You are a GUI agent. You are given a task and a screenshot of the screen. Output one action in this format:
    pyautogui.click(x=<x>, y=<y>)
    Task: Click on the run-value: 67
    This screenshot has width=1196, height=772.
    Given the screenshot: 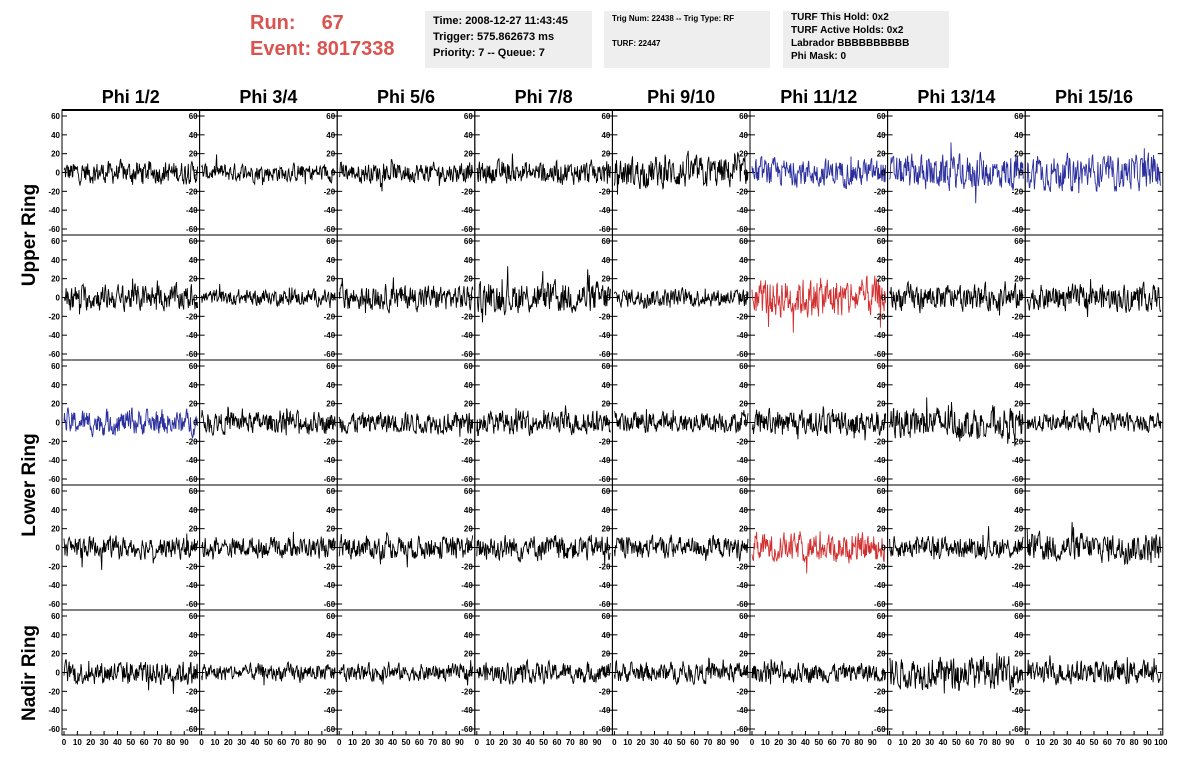 What is the action you would take?
    pyautogui.click(x=332, y=23)
    